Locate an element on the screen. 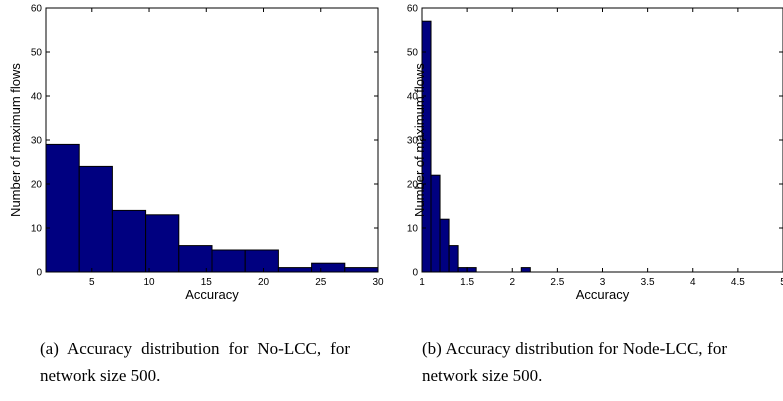  x-tick-label: 2 is located at coordinates (512, 282).